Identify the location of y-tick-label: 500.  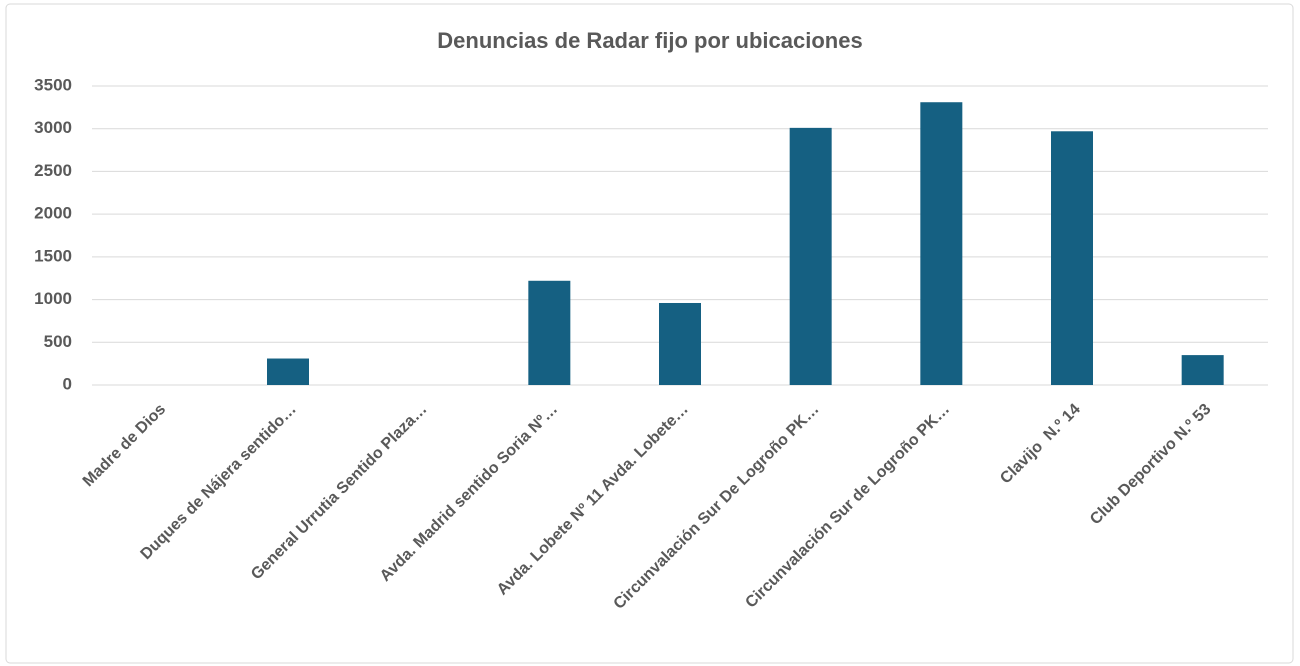
(58, 341).